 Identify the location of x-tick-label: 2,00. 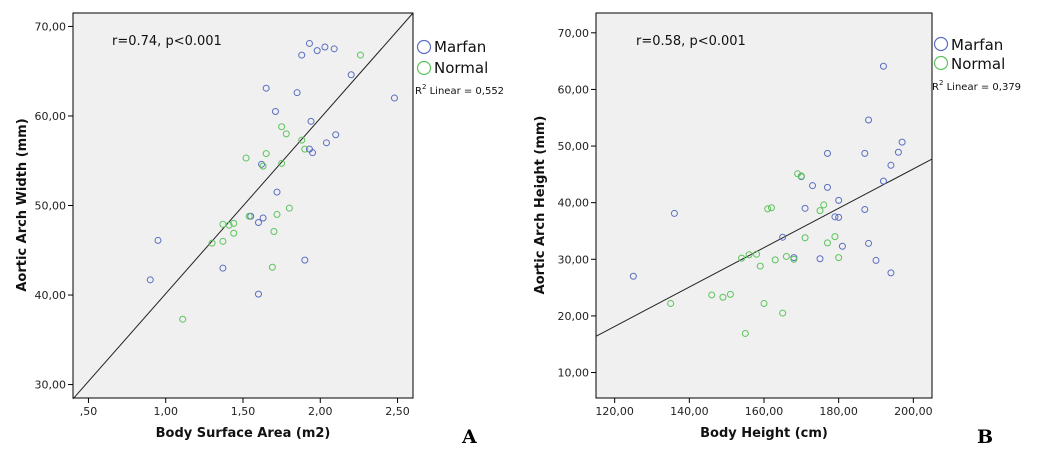
(320, 411).